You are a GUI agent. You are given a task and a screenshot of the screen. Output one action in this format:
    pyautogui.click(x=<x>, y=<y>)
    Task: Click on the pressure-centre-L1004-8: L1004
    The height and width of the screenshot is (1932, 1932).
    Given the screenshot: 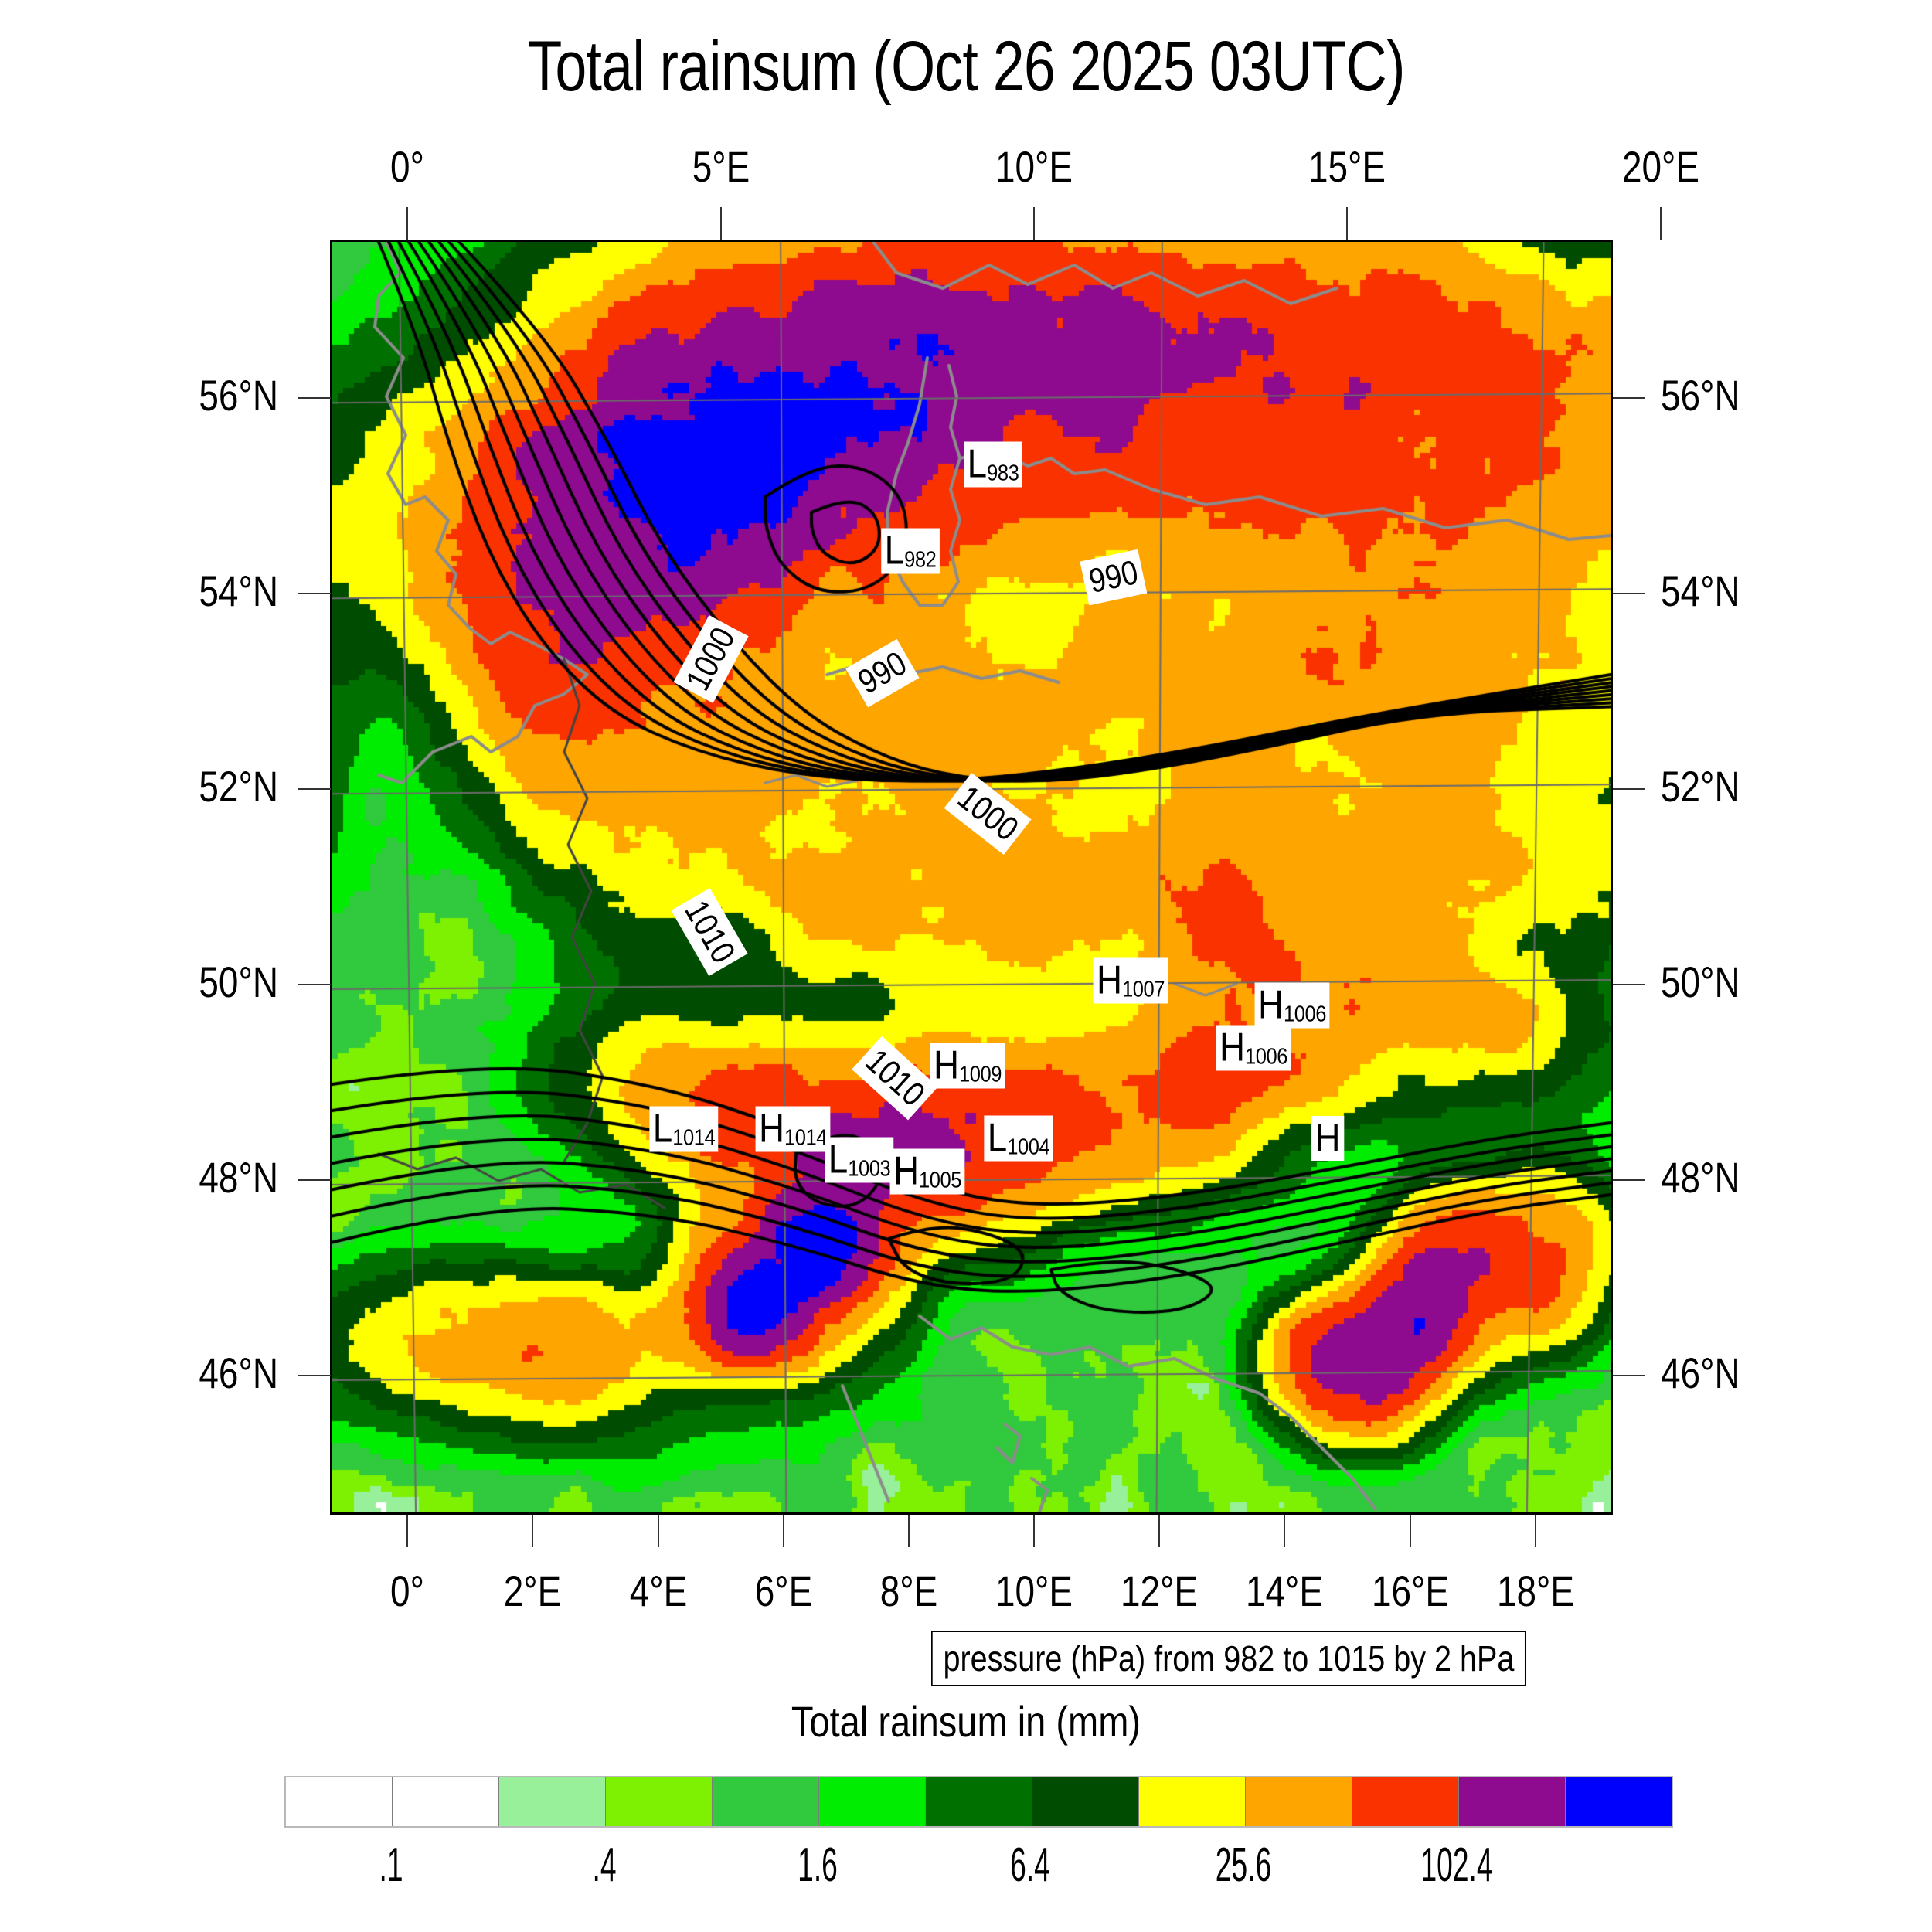 What is the action you would take?
    pyautogui.click(x=1019, y=1138)
    